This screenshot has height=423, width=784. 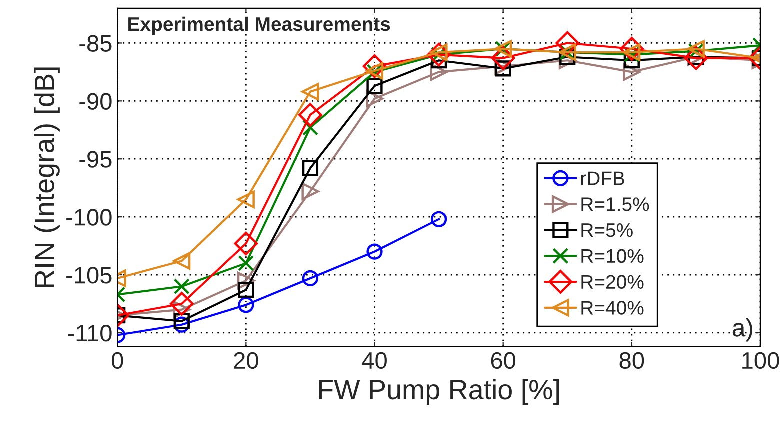 What do you see at coordinates (632, 361) in the screenshot?
I see `x-tick-label: 80` at bounding box center [632, 361].